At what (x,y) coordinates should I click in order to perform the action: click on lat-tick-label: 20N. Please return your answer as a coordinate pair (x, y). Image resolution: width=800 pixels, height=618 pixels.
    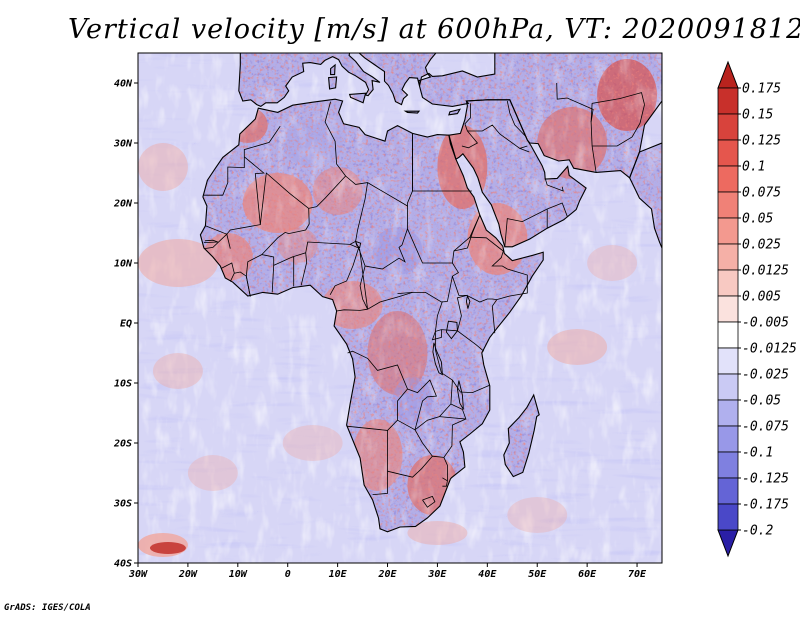
    Looking at the image, I should click on (123, 204).